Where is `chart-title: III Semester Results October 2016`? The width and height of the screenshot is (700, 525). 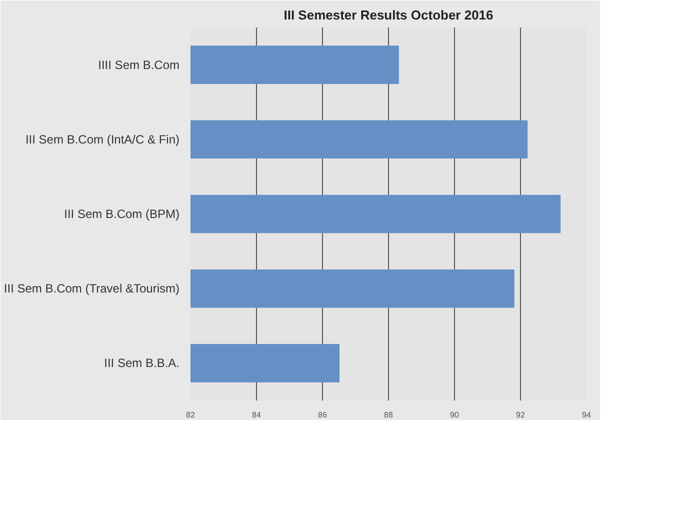 chart-title: III Semester Results October 2016 is located at coordinates (389, 15).